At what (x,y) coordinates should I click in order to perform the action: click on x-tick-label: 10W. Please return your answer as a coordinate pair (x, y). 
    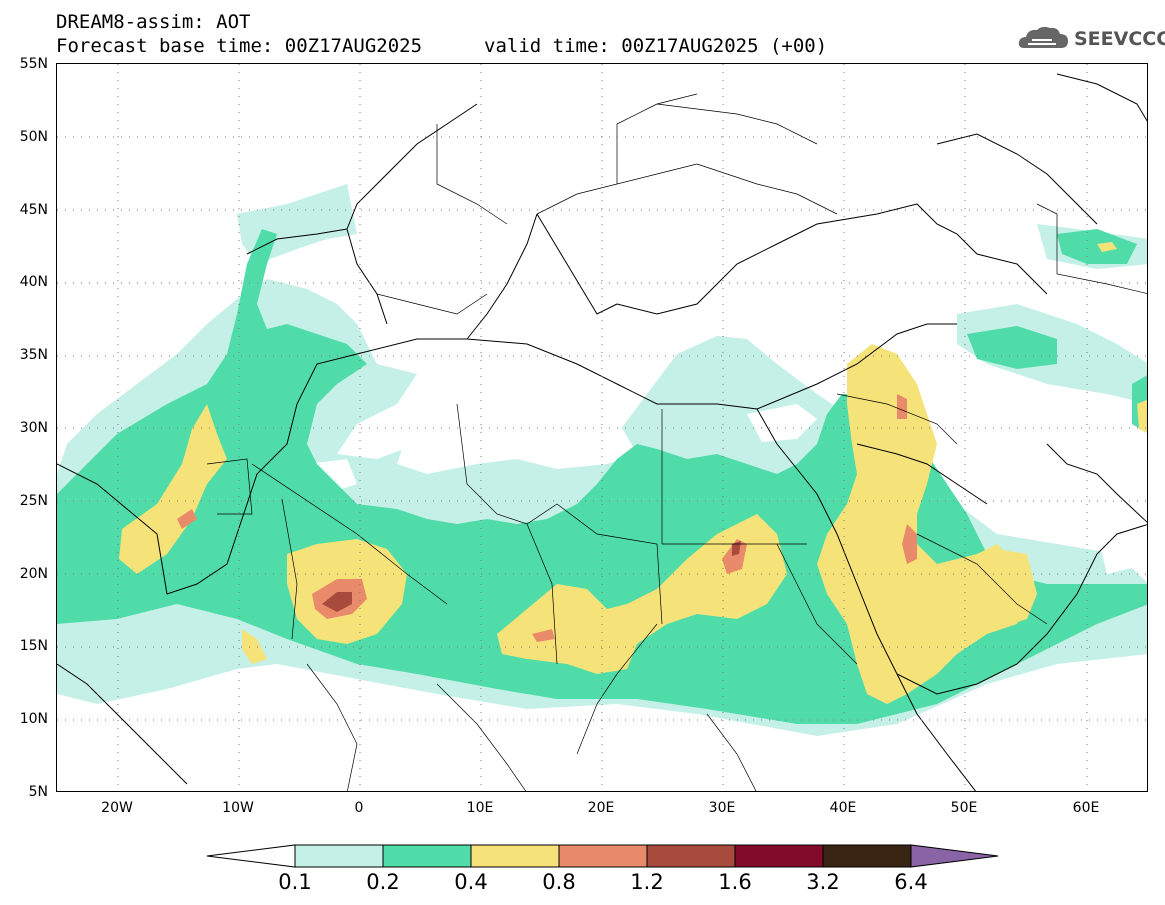
    Looking at the image, I should click on (238, 808).